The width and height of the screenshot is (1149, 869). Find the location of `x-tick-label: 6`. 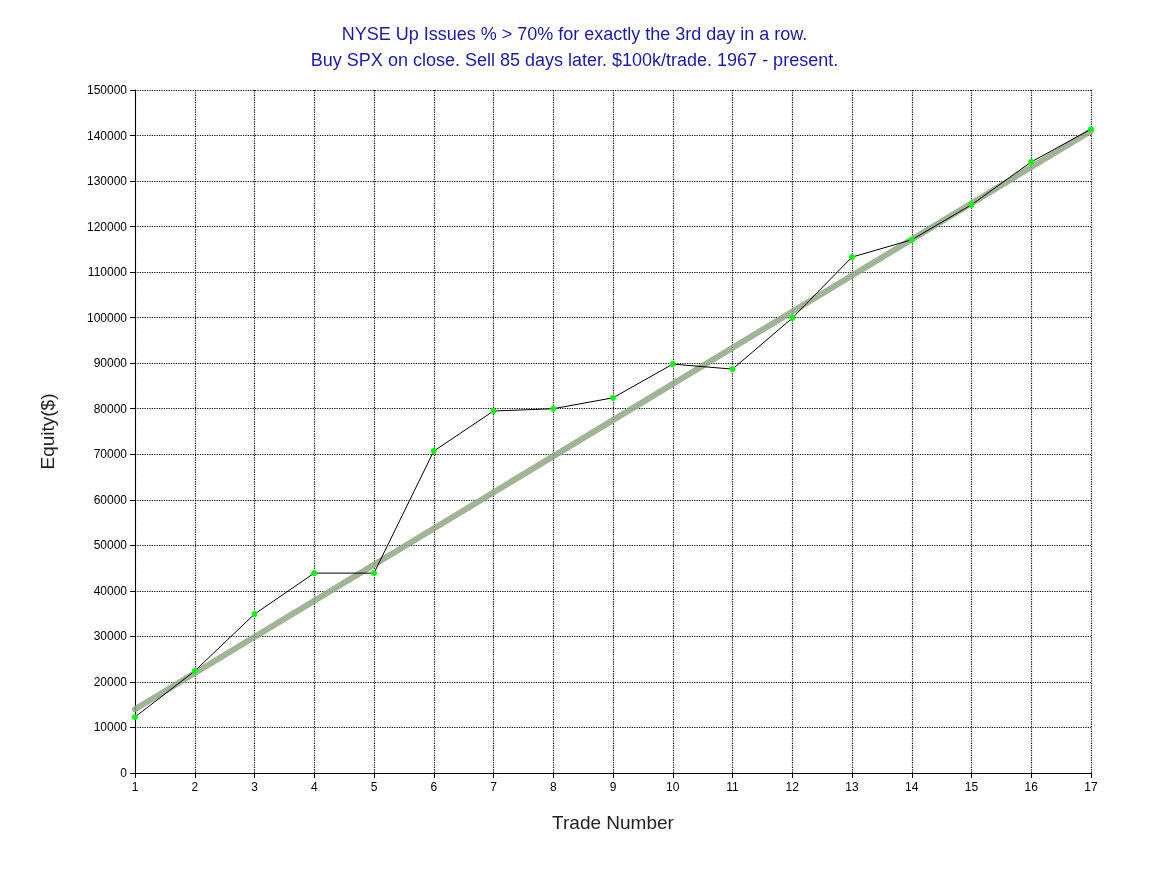

x-tick-label: 6 is located at coordinates (434, 787).